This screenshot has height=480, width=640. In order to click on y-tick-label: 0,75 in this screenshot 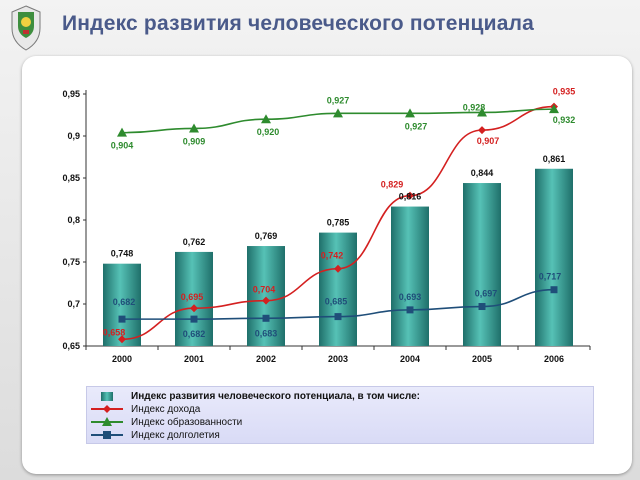, I will do `click(71, 262)`.